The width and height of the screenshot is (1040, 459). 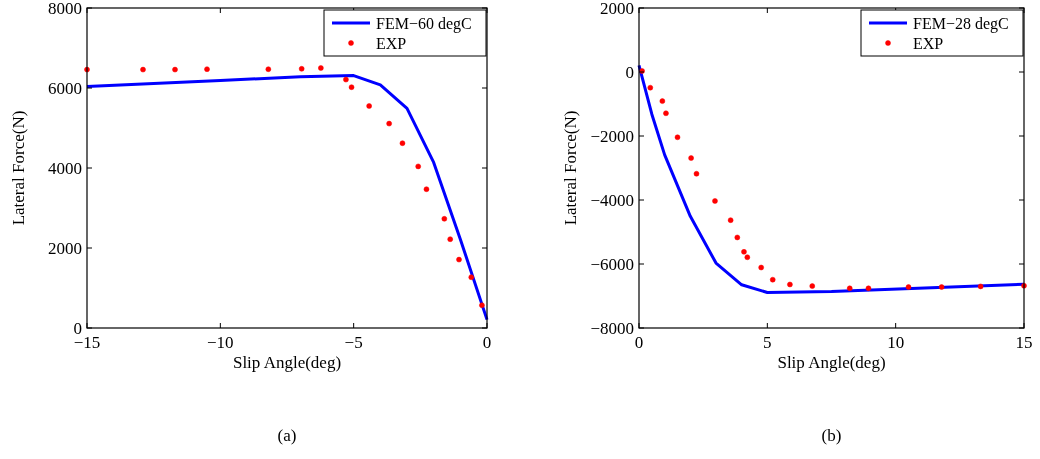 What do you see at coordinates (65, 168) in the screenshot?
I see `y-tick-label: 4000` at bounding box center [65, 168].